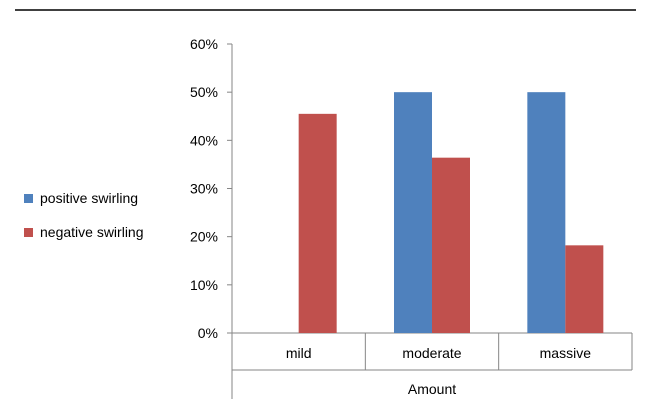 The image size is (651, 399). What do you see at coordinates (566, 353) in the screenshot?
I see `x-tick-label: massive` at bounding box center [566, 353].